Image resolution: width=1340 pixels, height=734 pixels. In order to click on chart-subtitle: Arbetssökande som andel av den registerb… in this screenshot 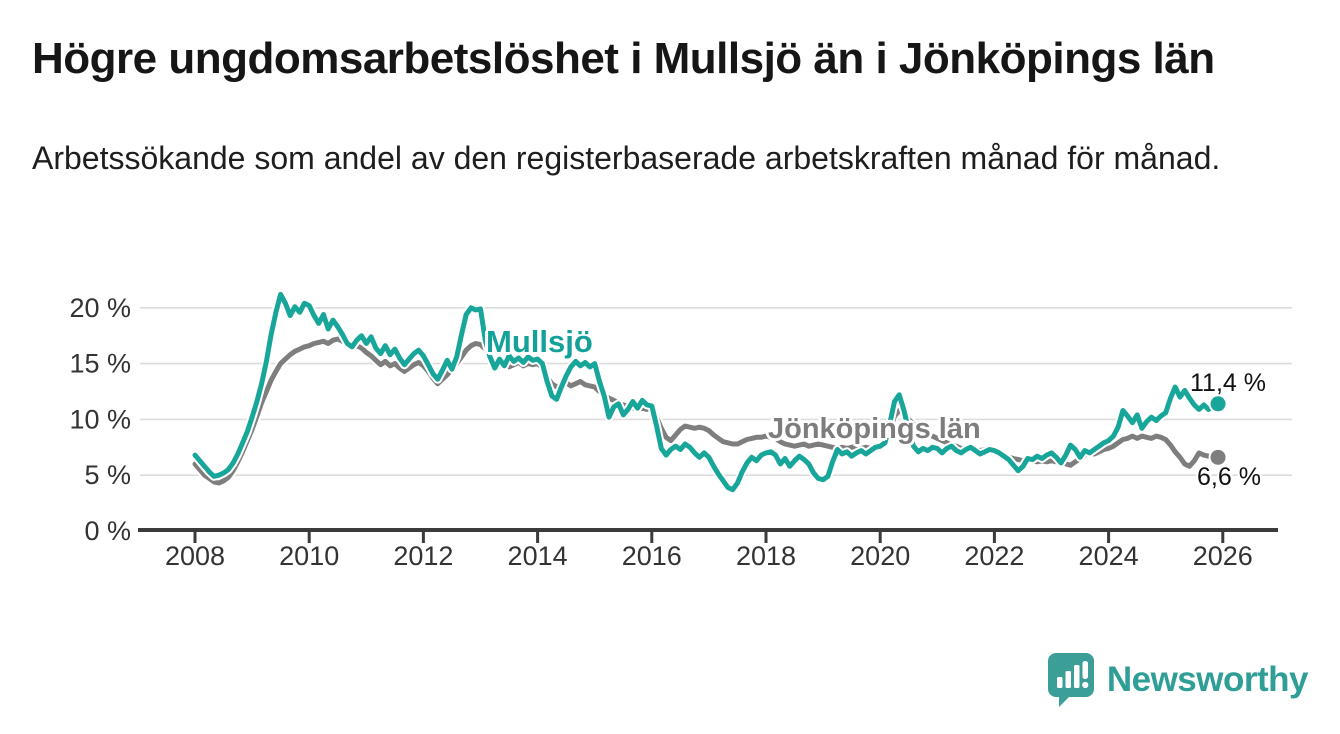, I will do `click(626, 158)`.